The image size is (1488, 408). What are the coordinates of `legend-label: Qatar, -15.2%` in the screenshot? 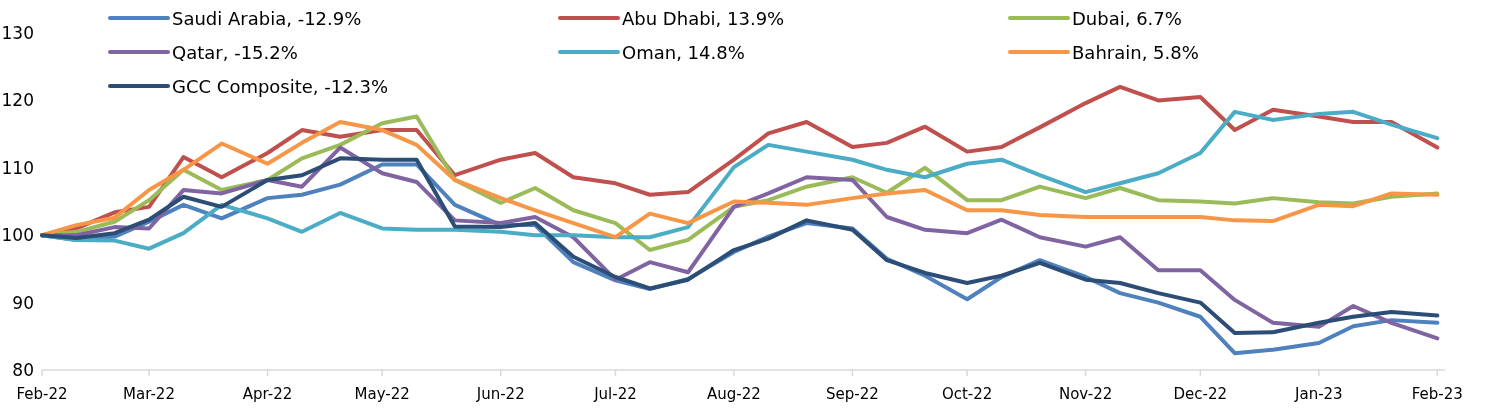 It's located at (235, 52).